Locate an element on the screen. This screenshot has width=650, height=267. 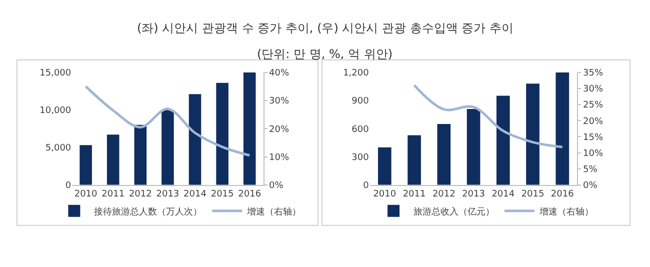
text: (좌) 시안시 관광객 수 증가 추이, (우) 시안시 관광 총수입액 증가 추이 is located at coordinates (325, 28).